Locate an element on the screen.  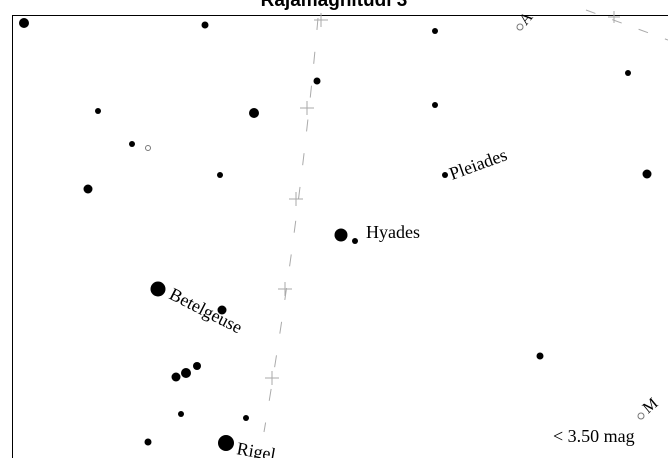
grid-line is located at coordinates (291, 225).